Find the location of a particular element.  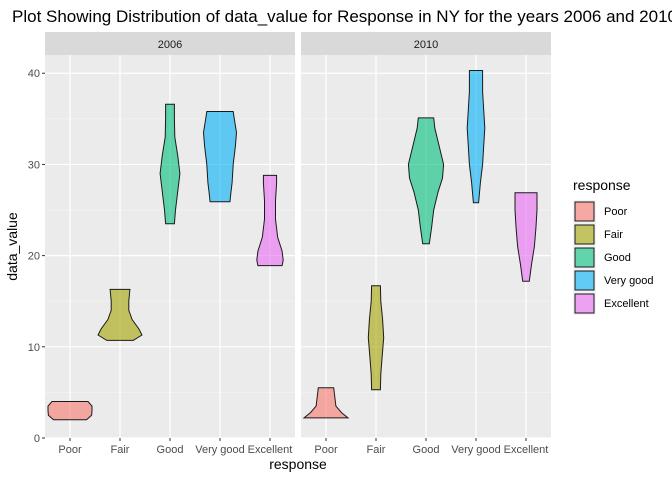

facet-label: 2010 is located at coordinates (426, 45).